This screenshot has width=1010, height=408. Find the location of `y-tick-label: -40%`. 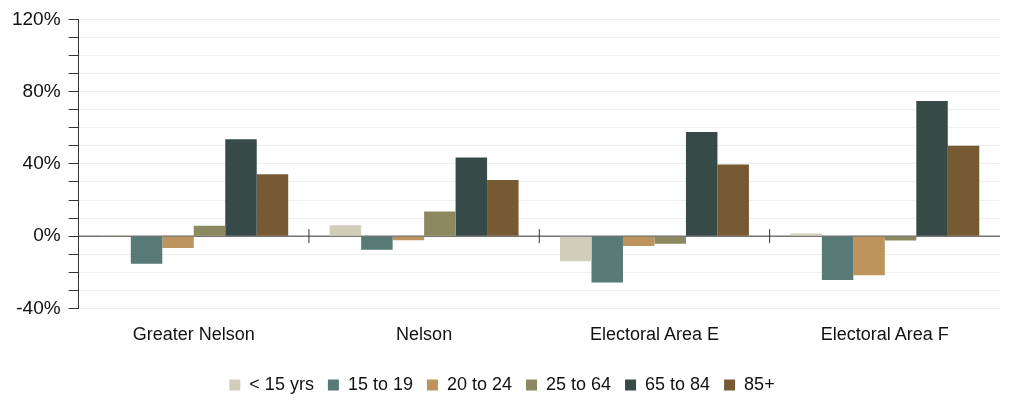

y-tick-label: -40% is located at coordinates (38, 307).